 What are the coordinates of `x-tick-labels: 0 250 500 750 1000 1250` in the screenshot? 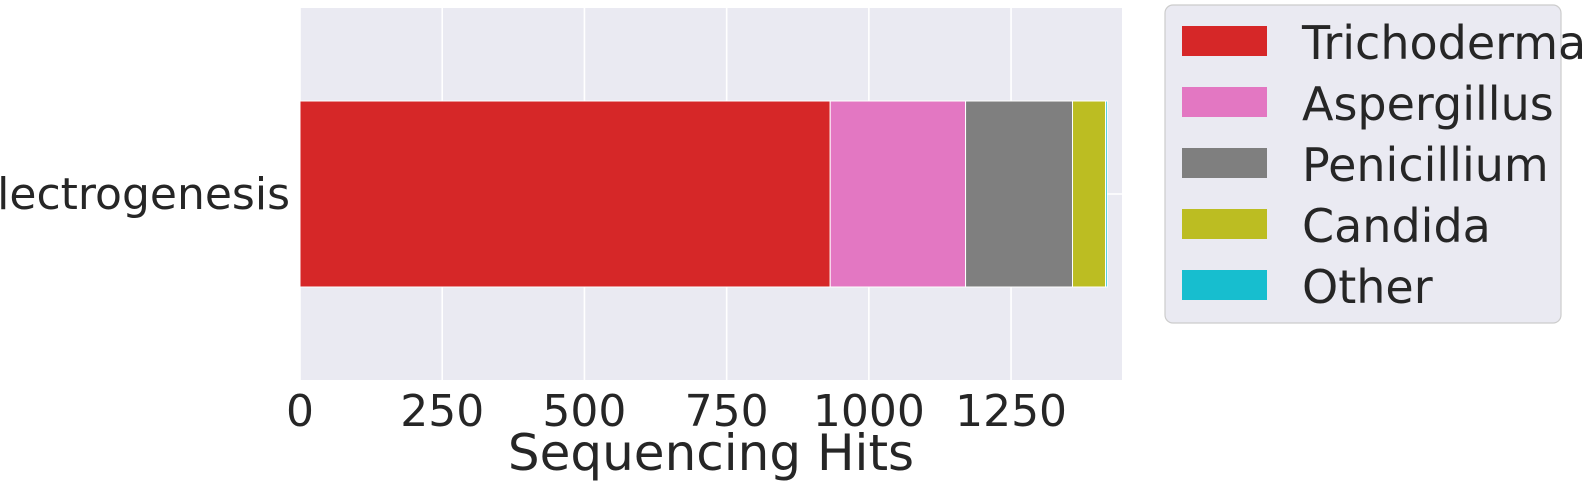 It's located at (676, 411).